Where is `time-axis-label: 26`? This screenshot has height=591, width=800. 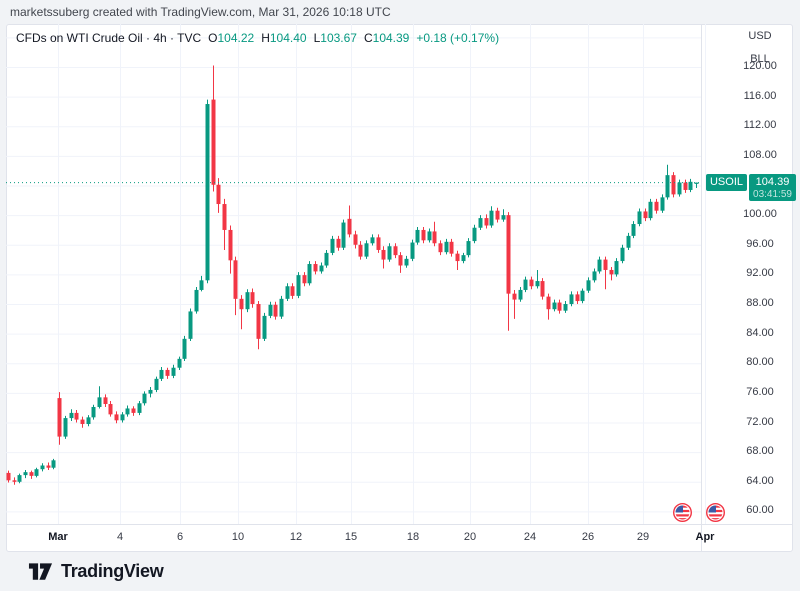 time-axis-label: 26 is located at coordinates (588, 537).